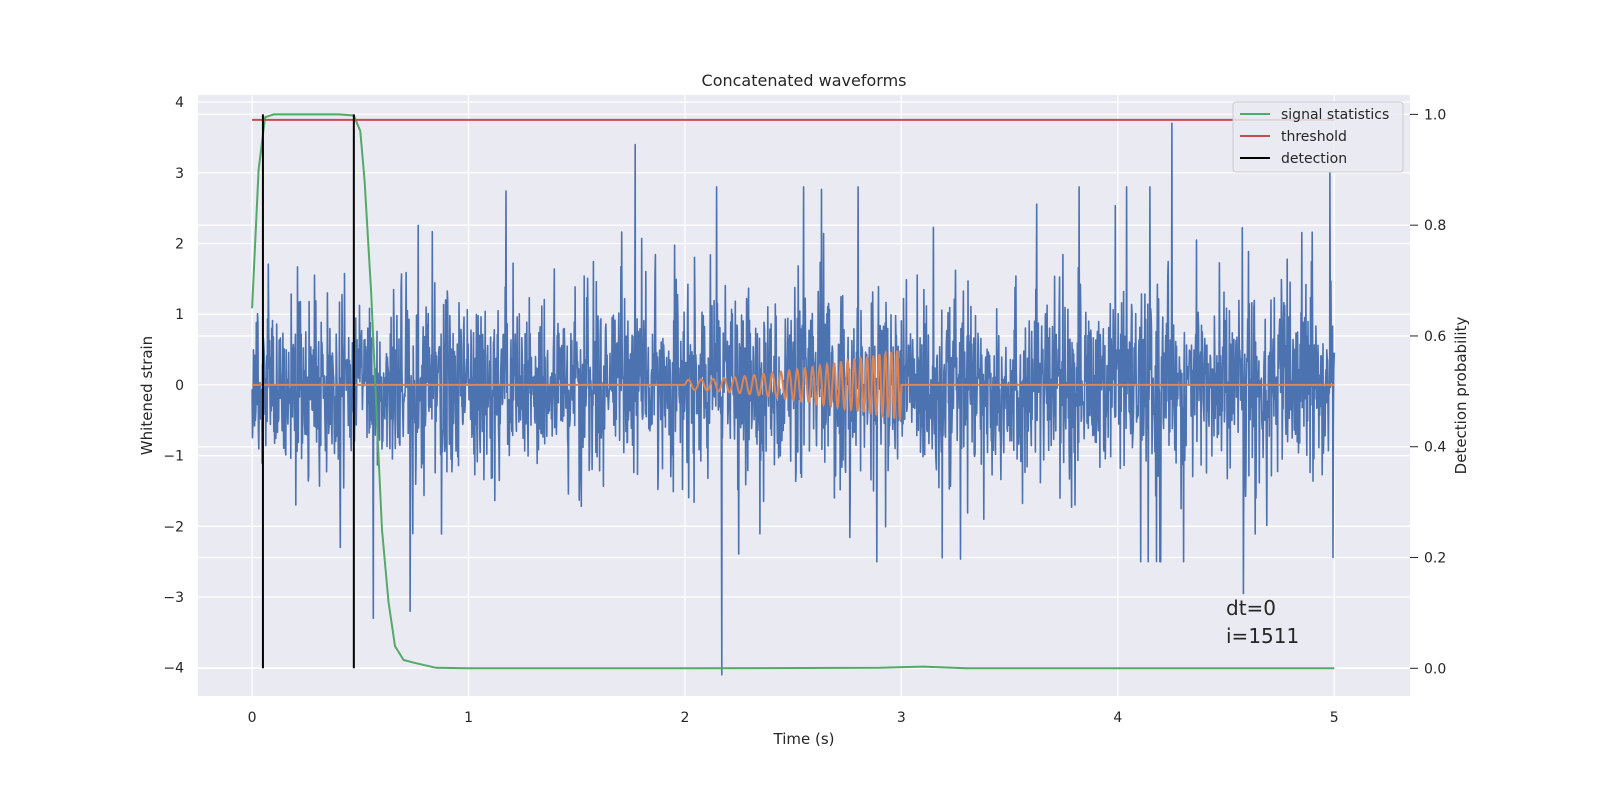  Describe the element at coordinates (1435, 669) in the screenshot. I see `y-right-tick-label: 0.0` at that location.